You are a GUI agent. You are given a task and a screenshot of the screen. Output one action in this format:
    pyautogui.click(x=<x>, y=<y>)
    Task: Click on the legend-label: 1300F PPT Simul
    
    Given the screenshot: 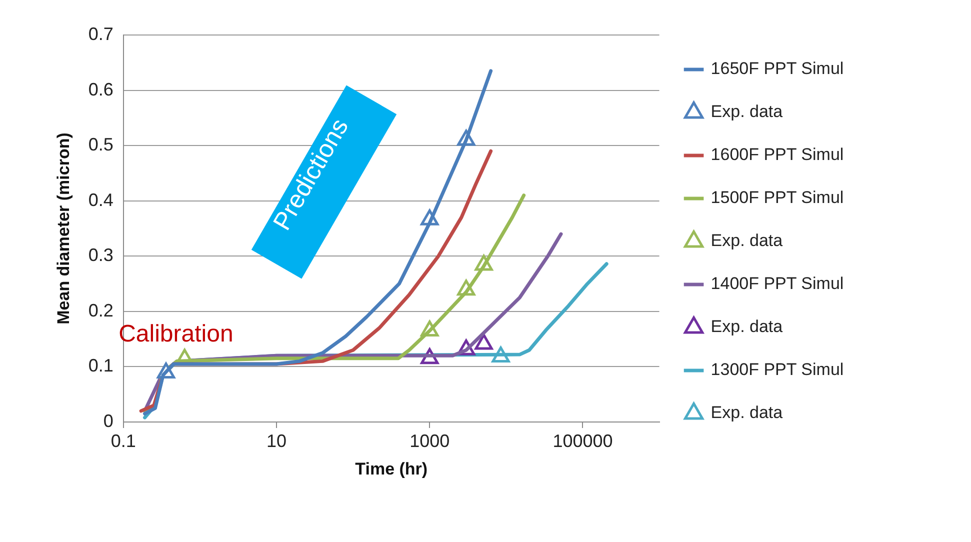 What is the action you would take?
    pyautogui.click(x=777, y=370)
    